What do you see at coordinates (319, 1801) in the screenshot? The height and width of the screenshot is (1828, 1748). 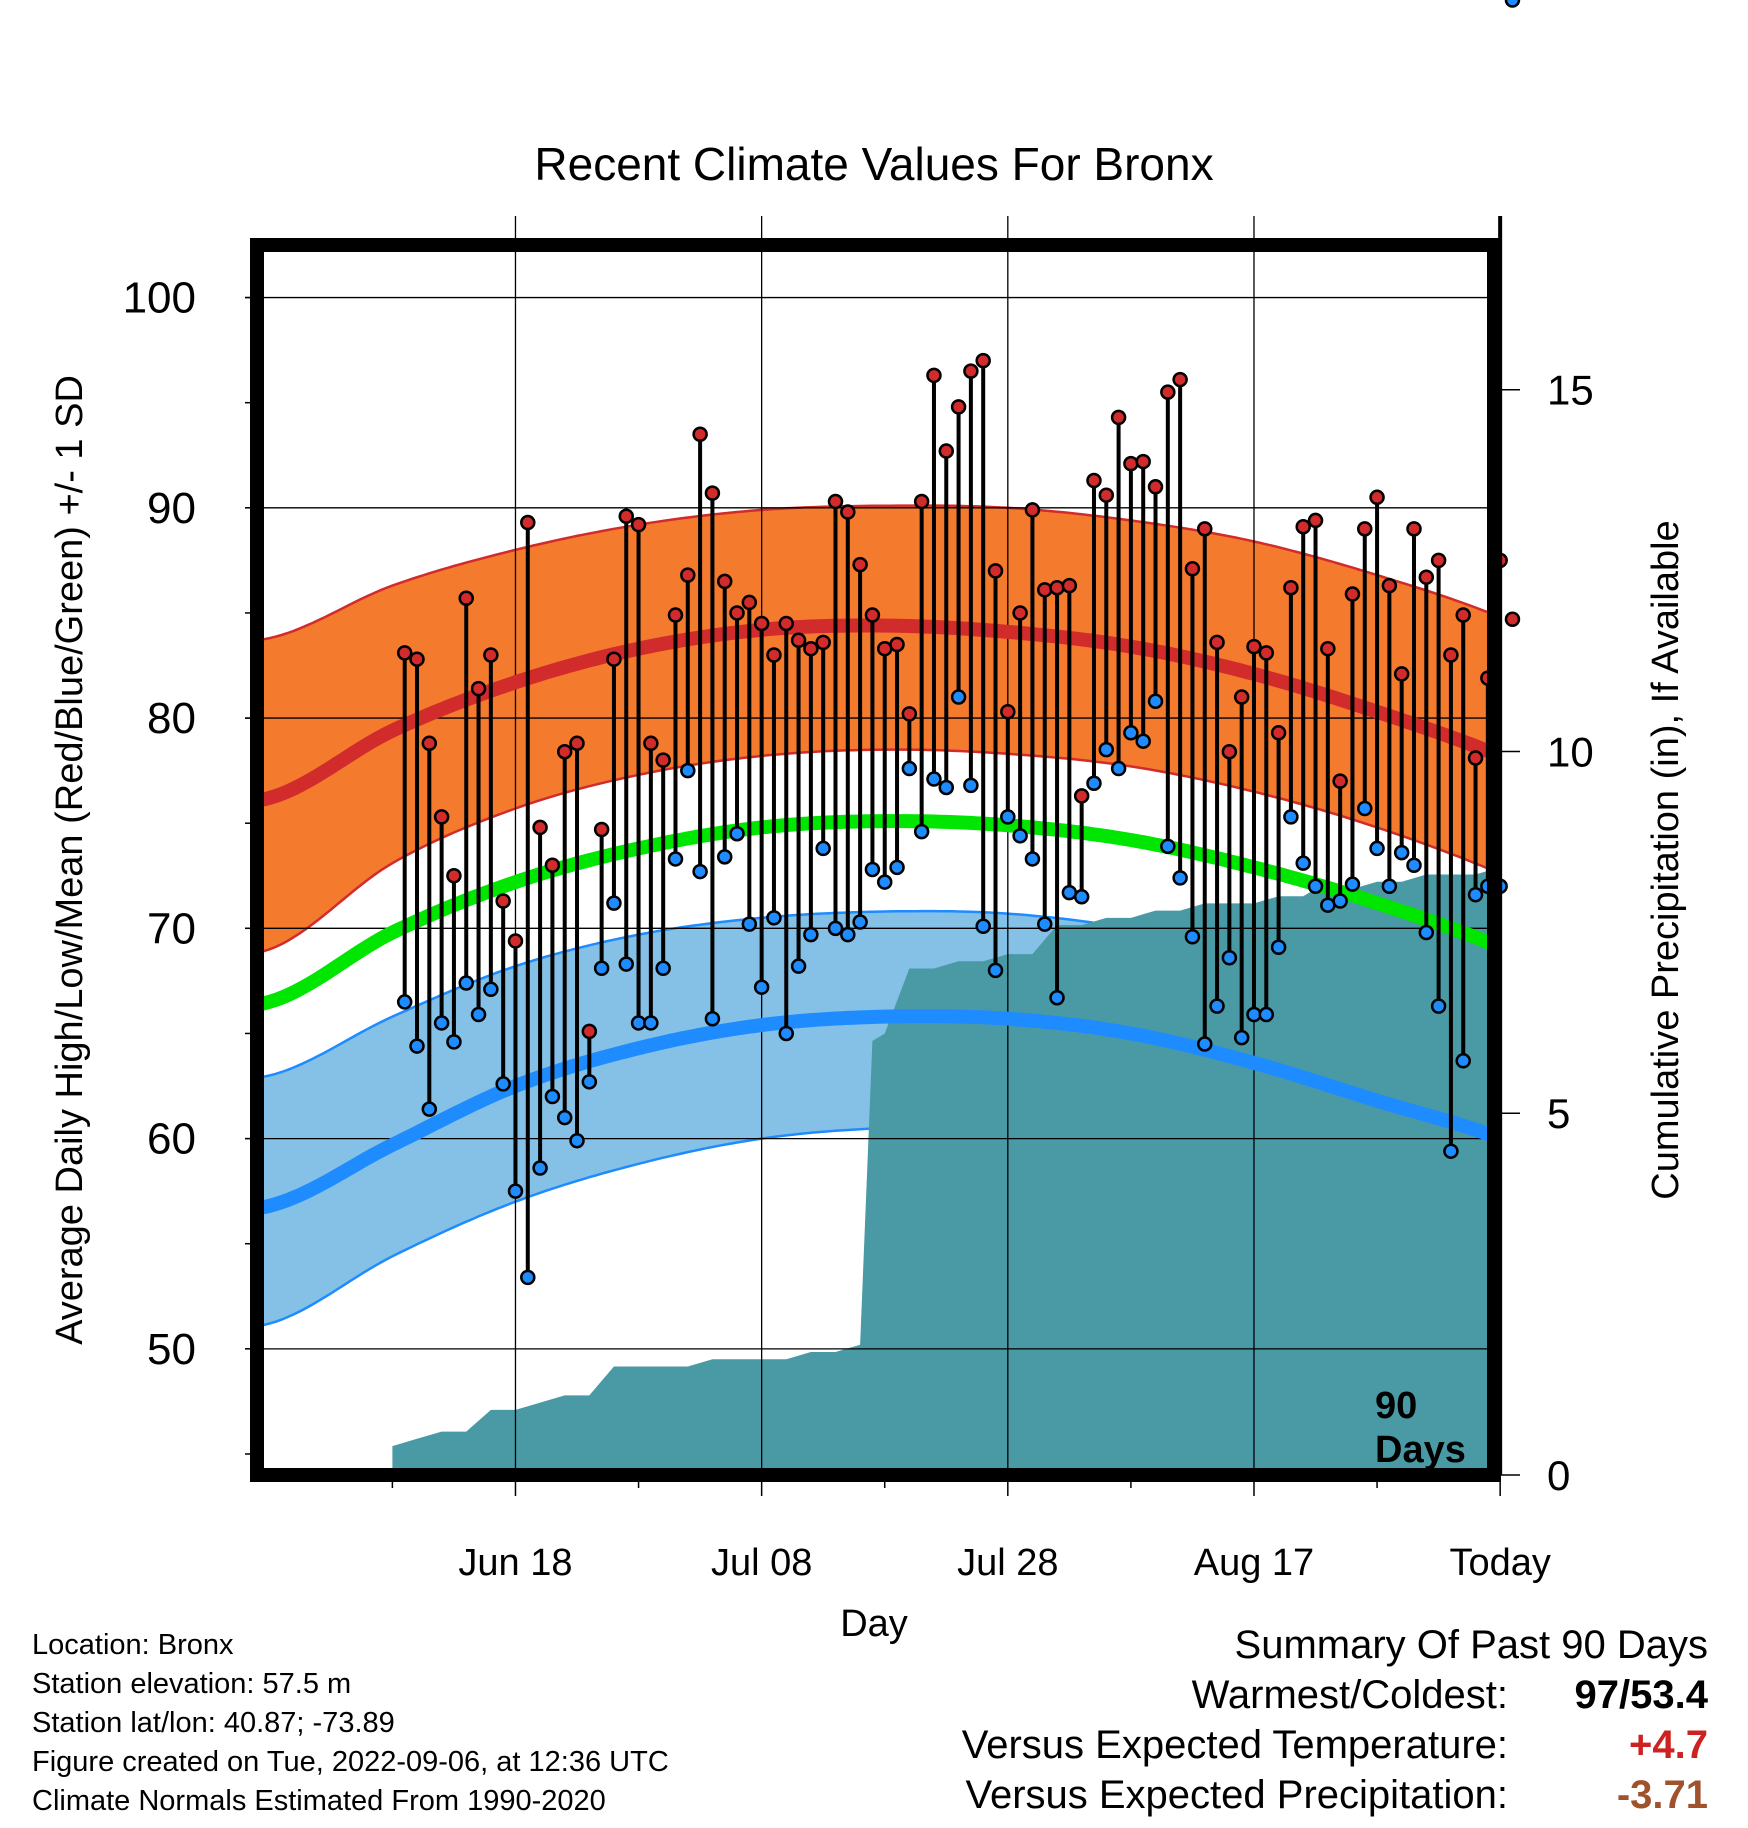 I see `normals-text: Climate Normals Estimated From 1990-2020` at bounding box center [319, 1801].